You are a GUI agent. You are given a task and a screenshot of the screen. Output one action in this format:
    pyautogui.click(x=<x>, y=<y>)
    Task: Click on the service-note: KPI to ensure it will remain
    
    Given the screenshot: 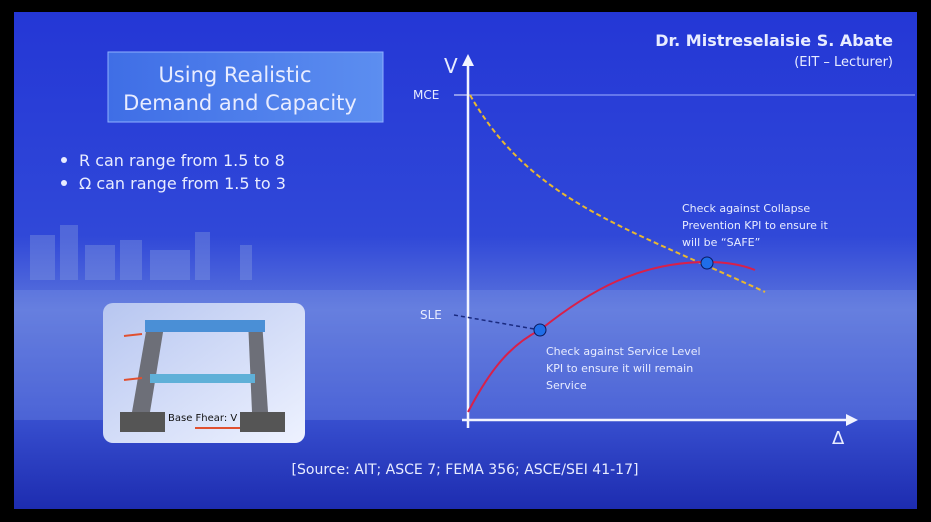 What is the action you would take?
    pyautogui.click(x=619, y=368)
    